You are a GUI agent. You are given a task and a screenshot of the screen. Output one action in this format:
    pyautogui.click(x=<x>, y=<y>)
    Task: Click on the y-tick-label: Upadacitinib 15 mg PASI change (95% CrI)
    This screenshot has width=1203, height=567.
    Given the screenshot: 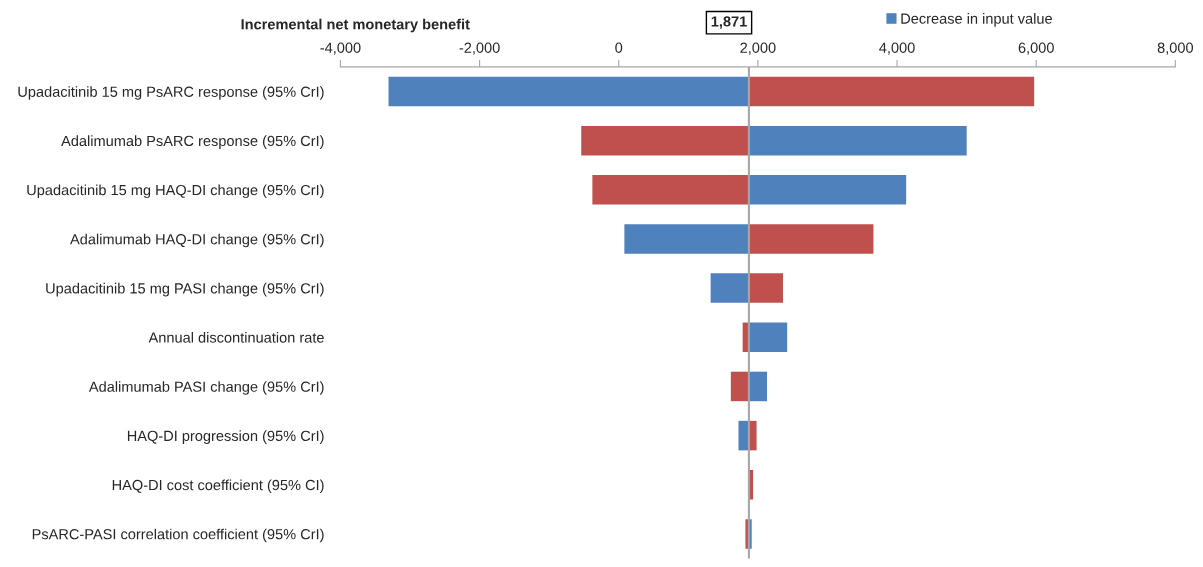 What is the action you would take?
    pyautogui.click(x=185, y=289)
    